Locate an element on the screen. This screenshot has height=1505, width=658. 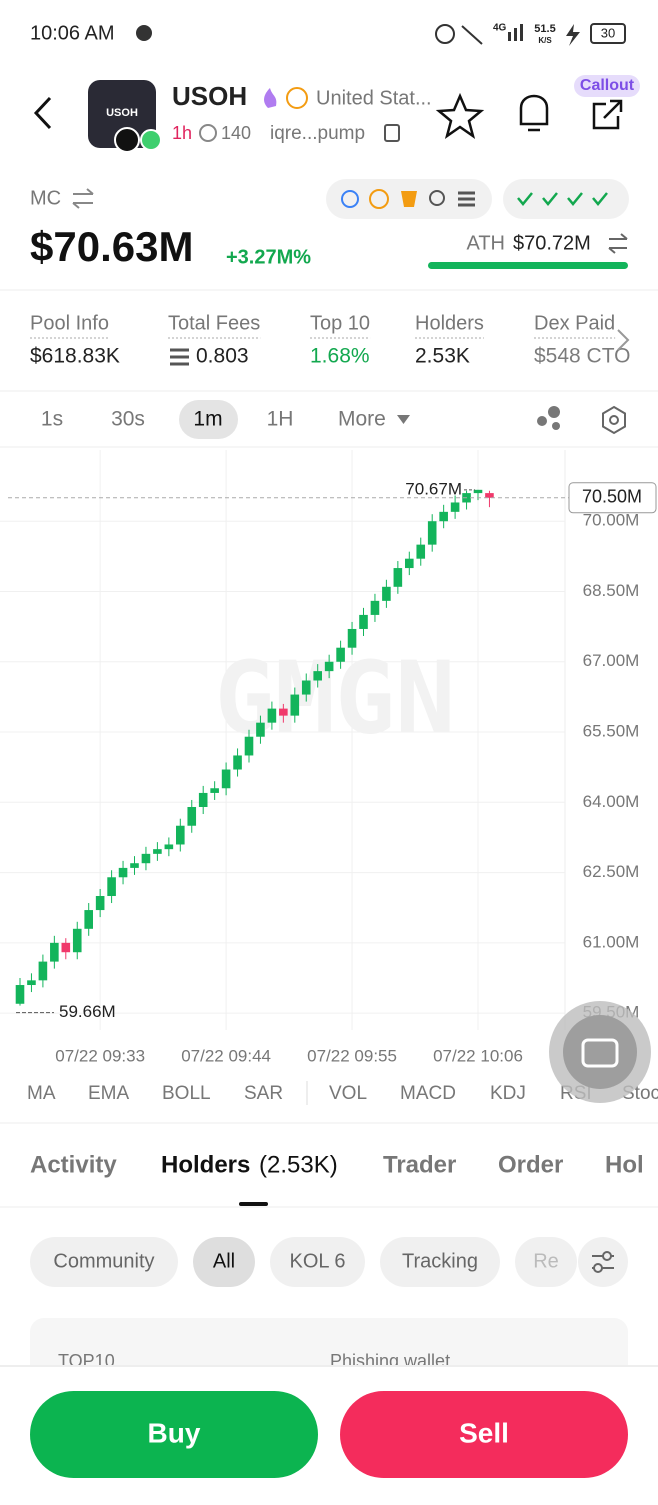
x-tick-label: 07/22 09:44 is located at coordinates (226, 1055).